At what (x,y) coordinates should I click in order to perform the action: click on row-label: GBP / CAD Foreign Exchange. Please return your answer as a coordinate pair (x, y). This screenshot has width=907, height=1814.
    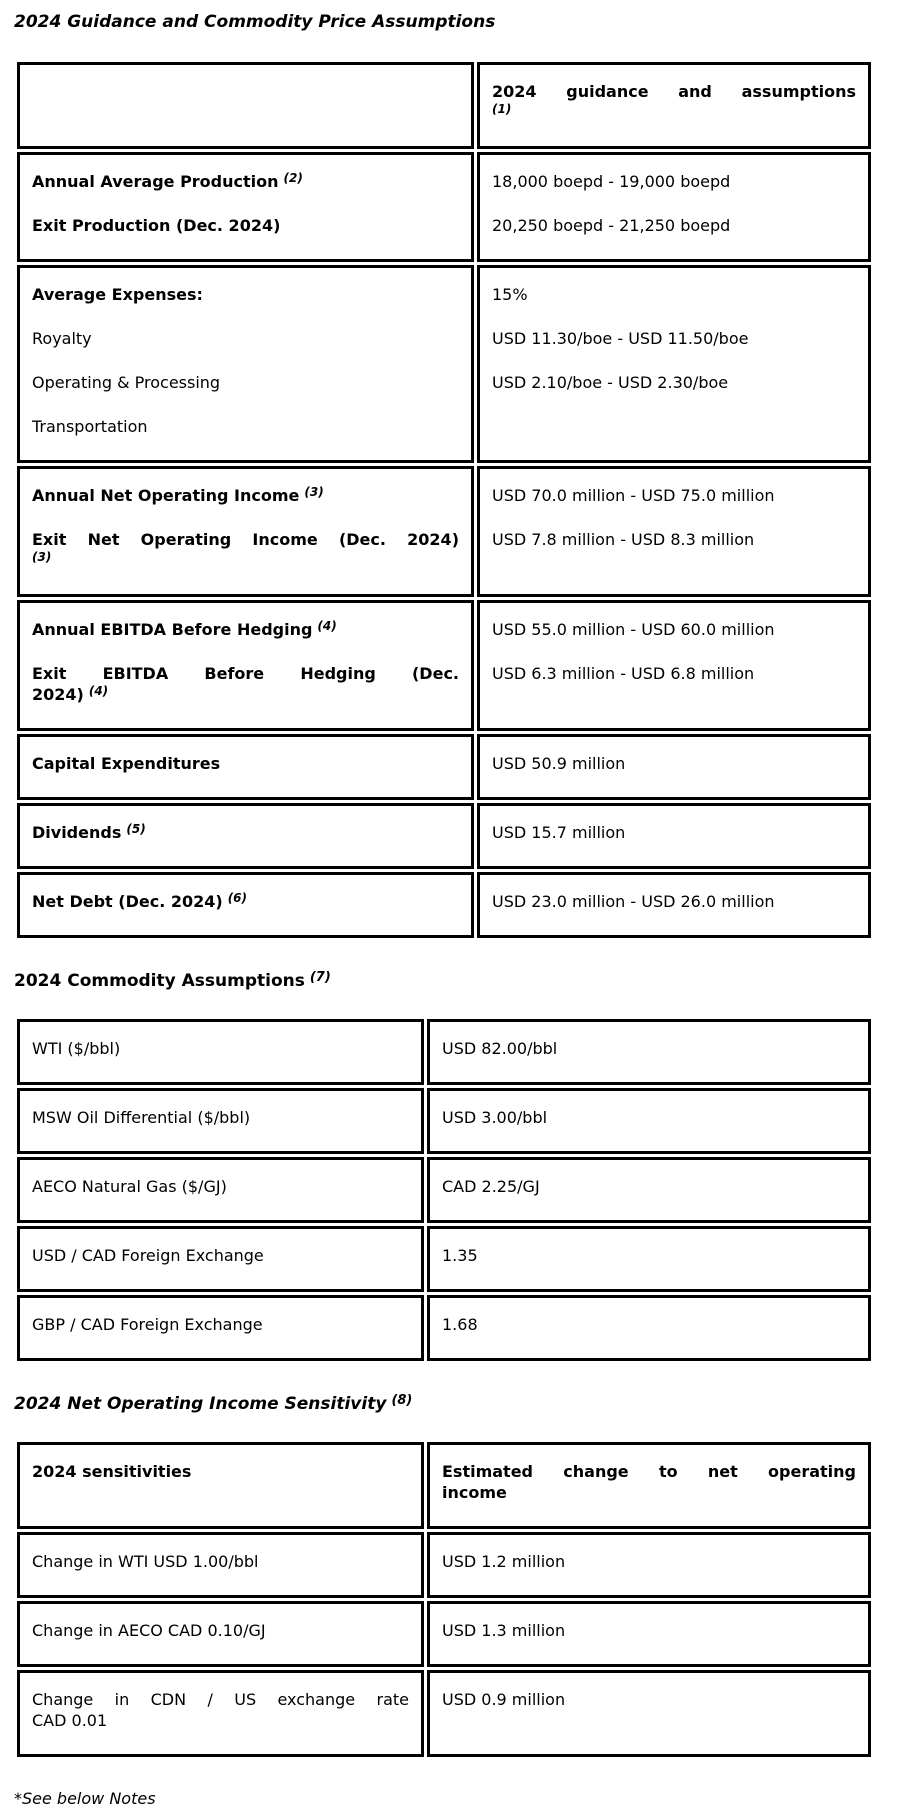
    Looking at the image, I should click on (147, 1324).